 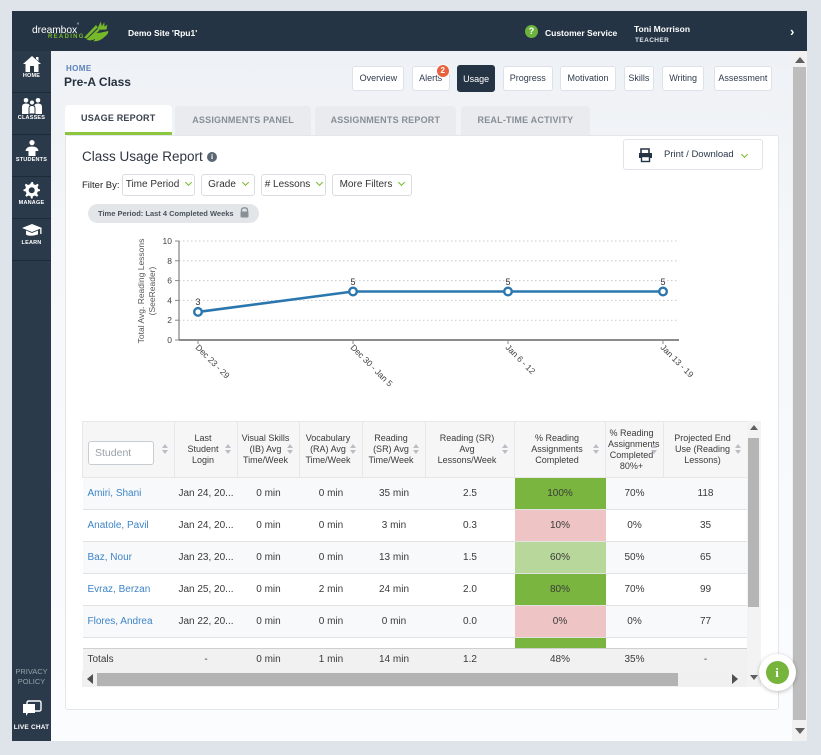 I want to click on svg-text: 4, so click(x=169, y=300).